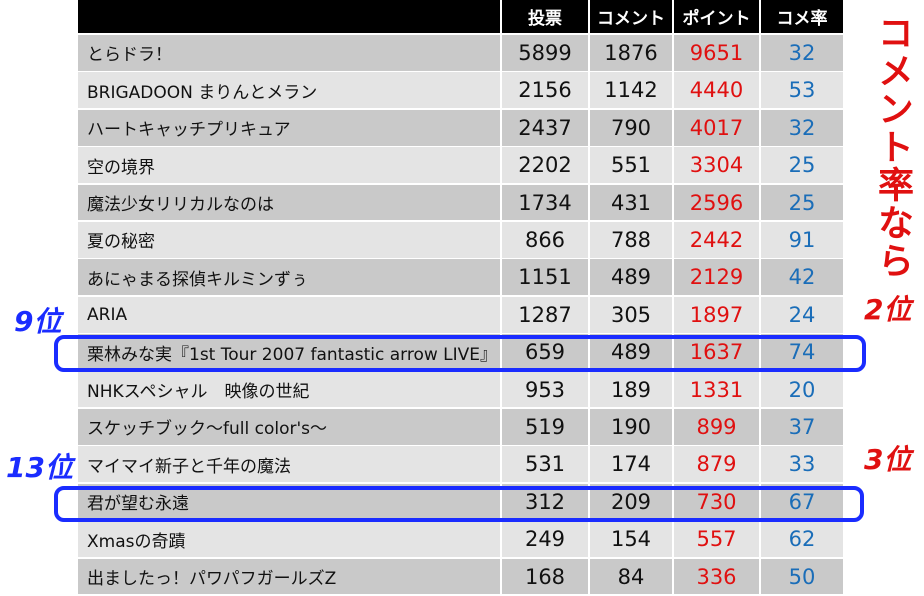 The height and width of the screenshot is (596, 924). I want to click on header-cell: ポイント, so click(716, 16).